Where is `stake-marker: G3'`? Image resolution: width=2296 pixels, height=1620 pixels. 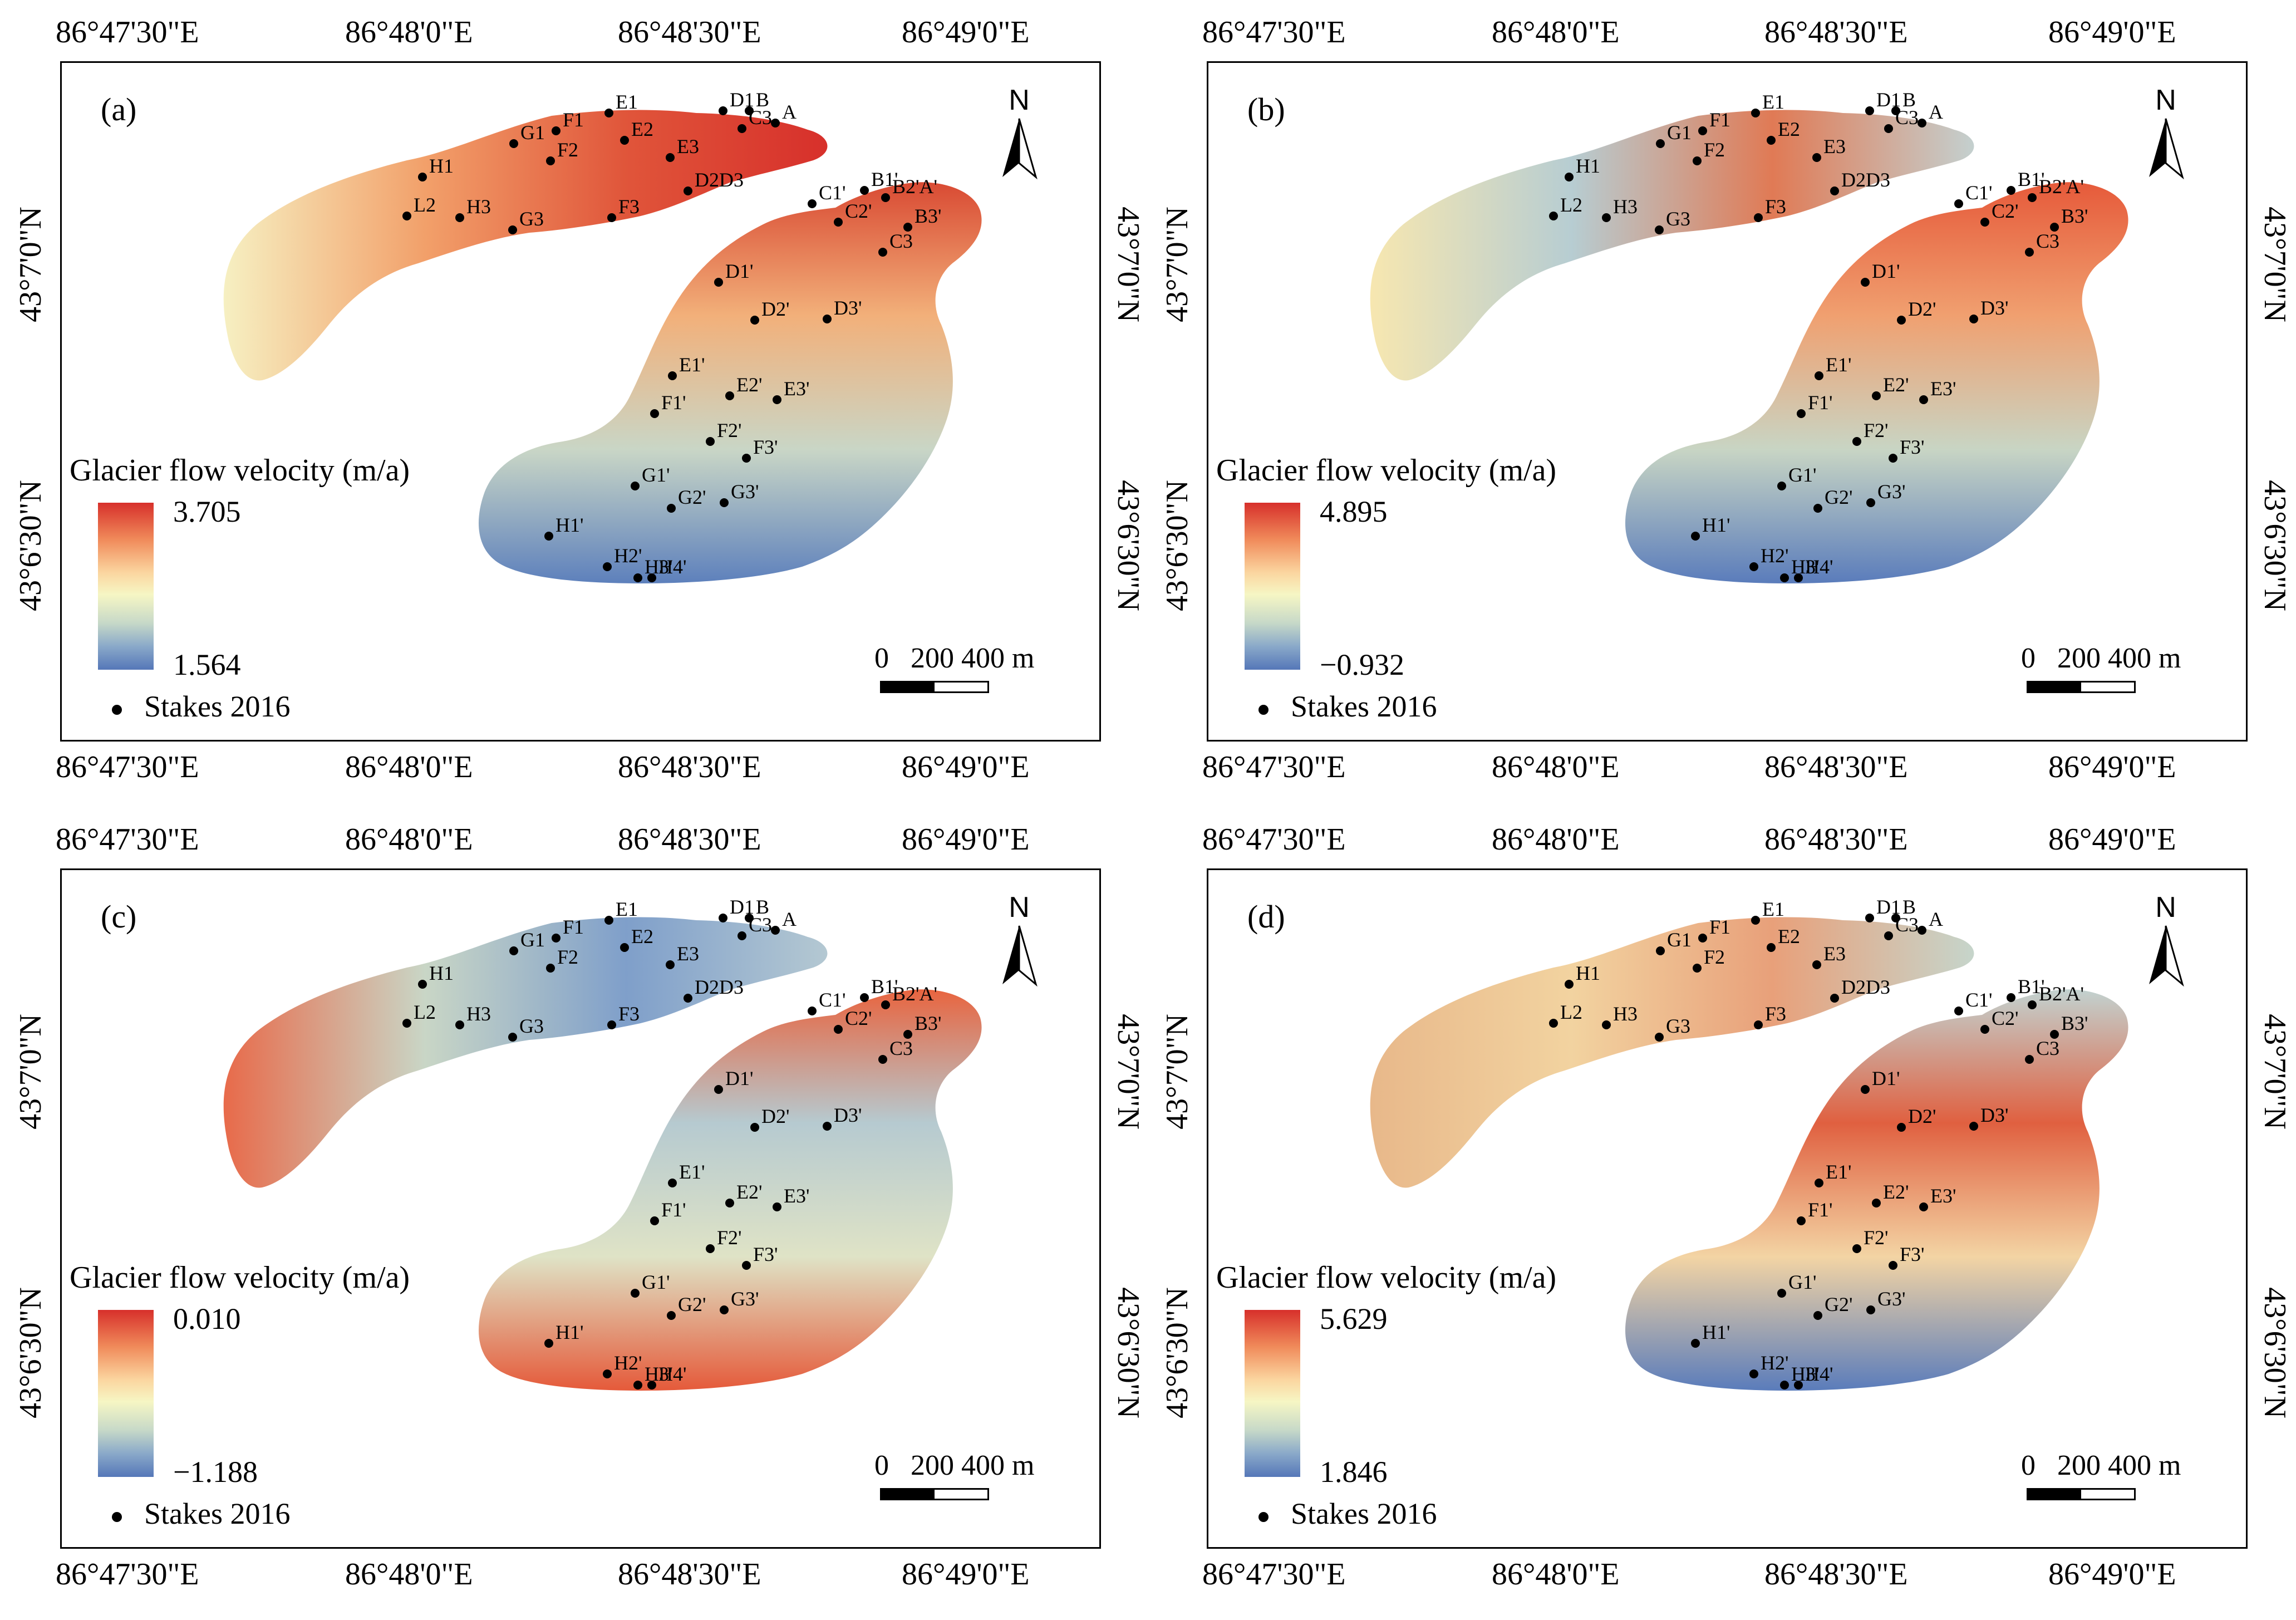
stake-marker: G3' is located at coordinates (1886, 493).